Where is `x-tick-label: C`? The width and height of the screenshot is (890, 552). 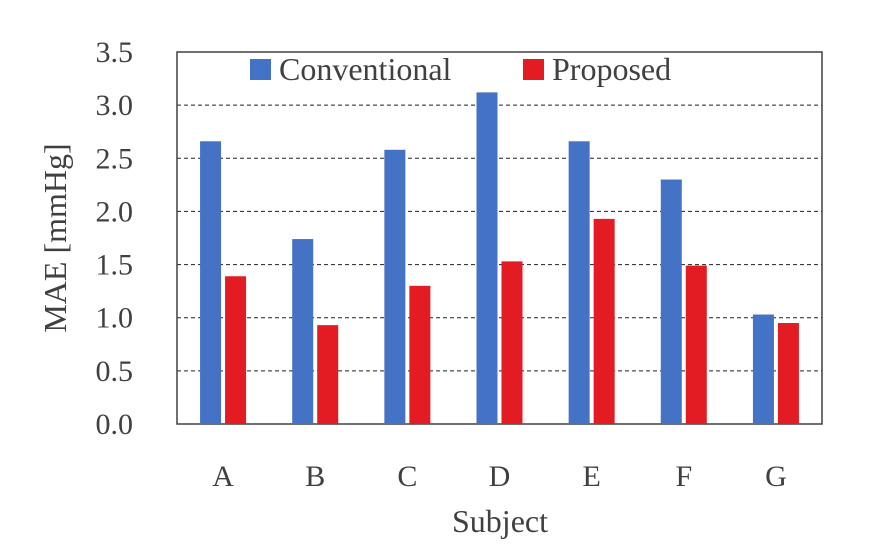 x-tick-label: C is located at coordinates (407, 476).